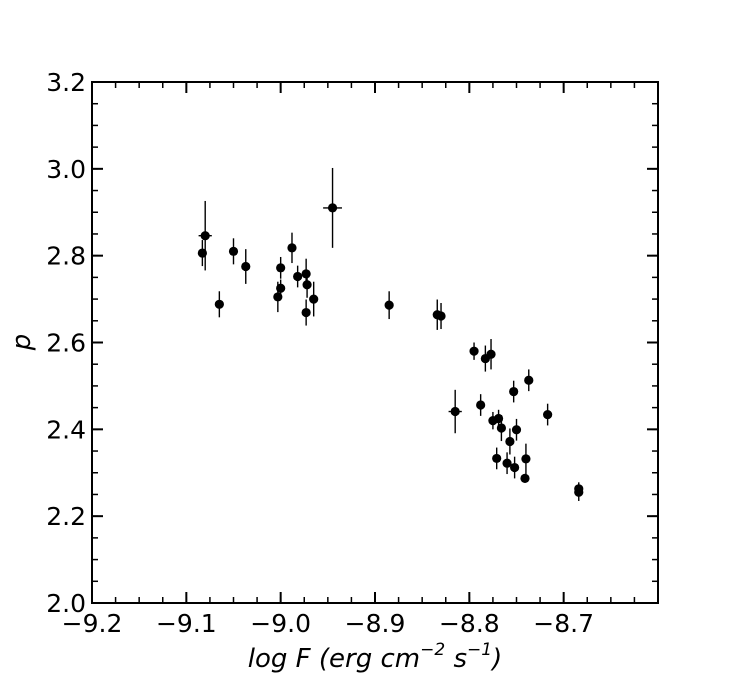  What do you see at coordinates (469, 623) in the screenshot?
I see `x-tick-label: −8.8` at bounding box center [469, 623].